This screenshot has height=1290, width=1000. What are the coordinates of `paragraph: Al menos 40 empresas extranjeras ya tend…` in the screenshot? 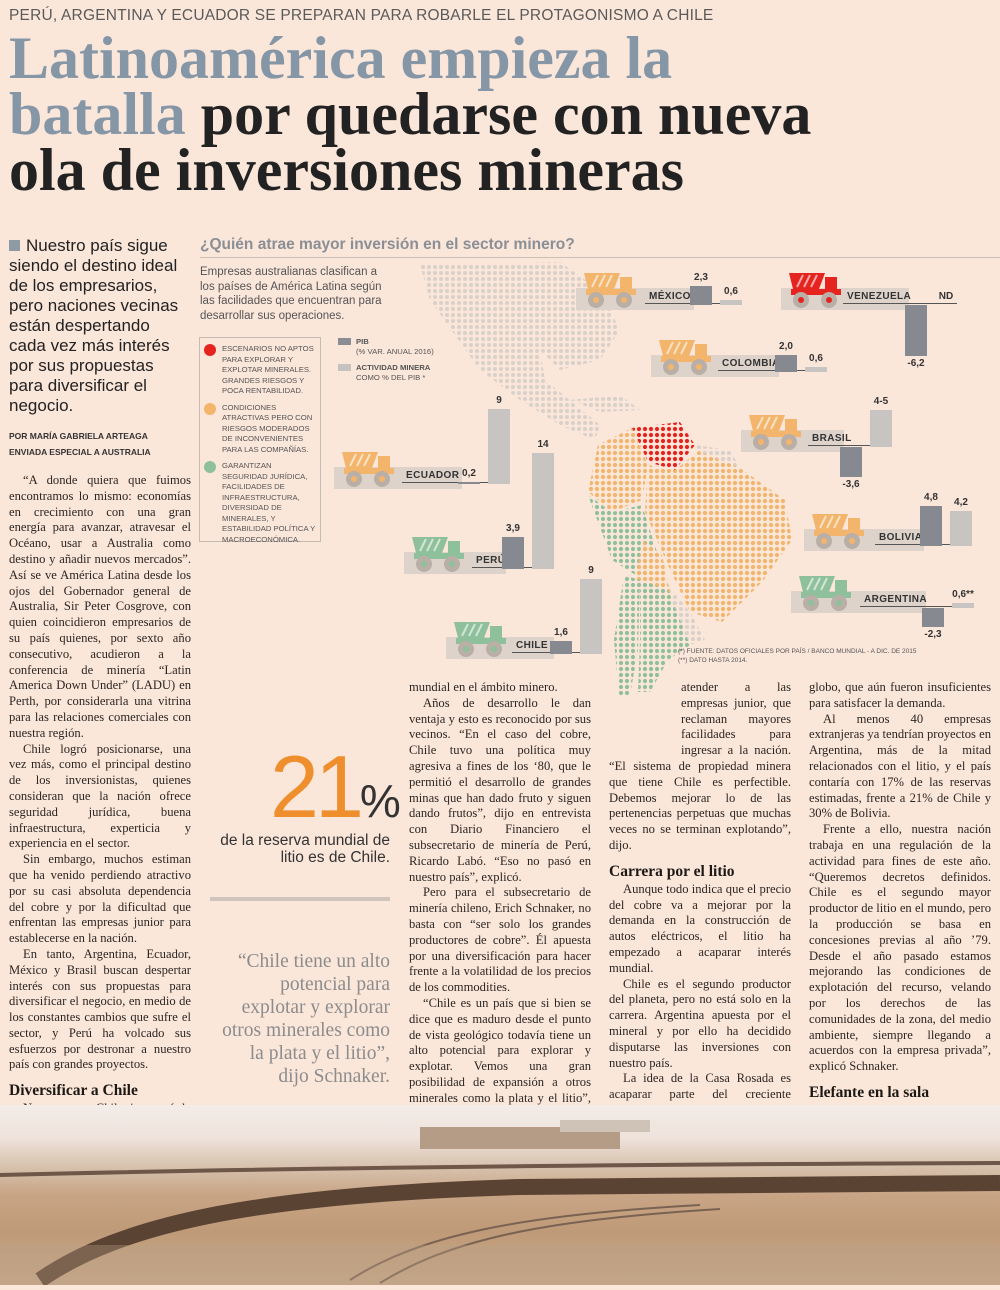 It's located at (900, 766).